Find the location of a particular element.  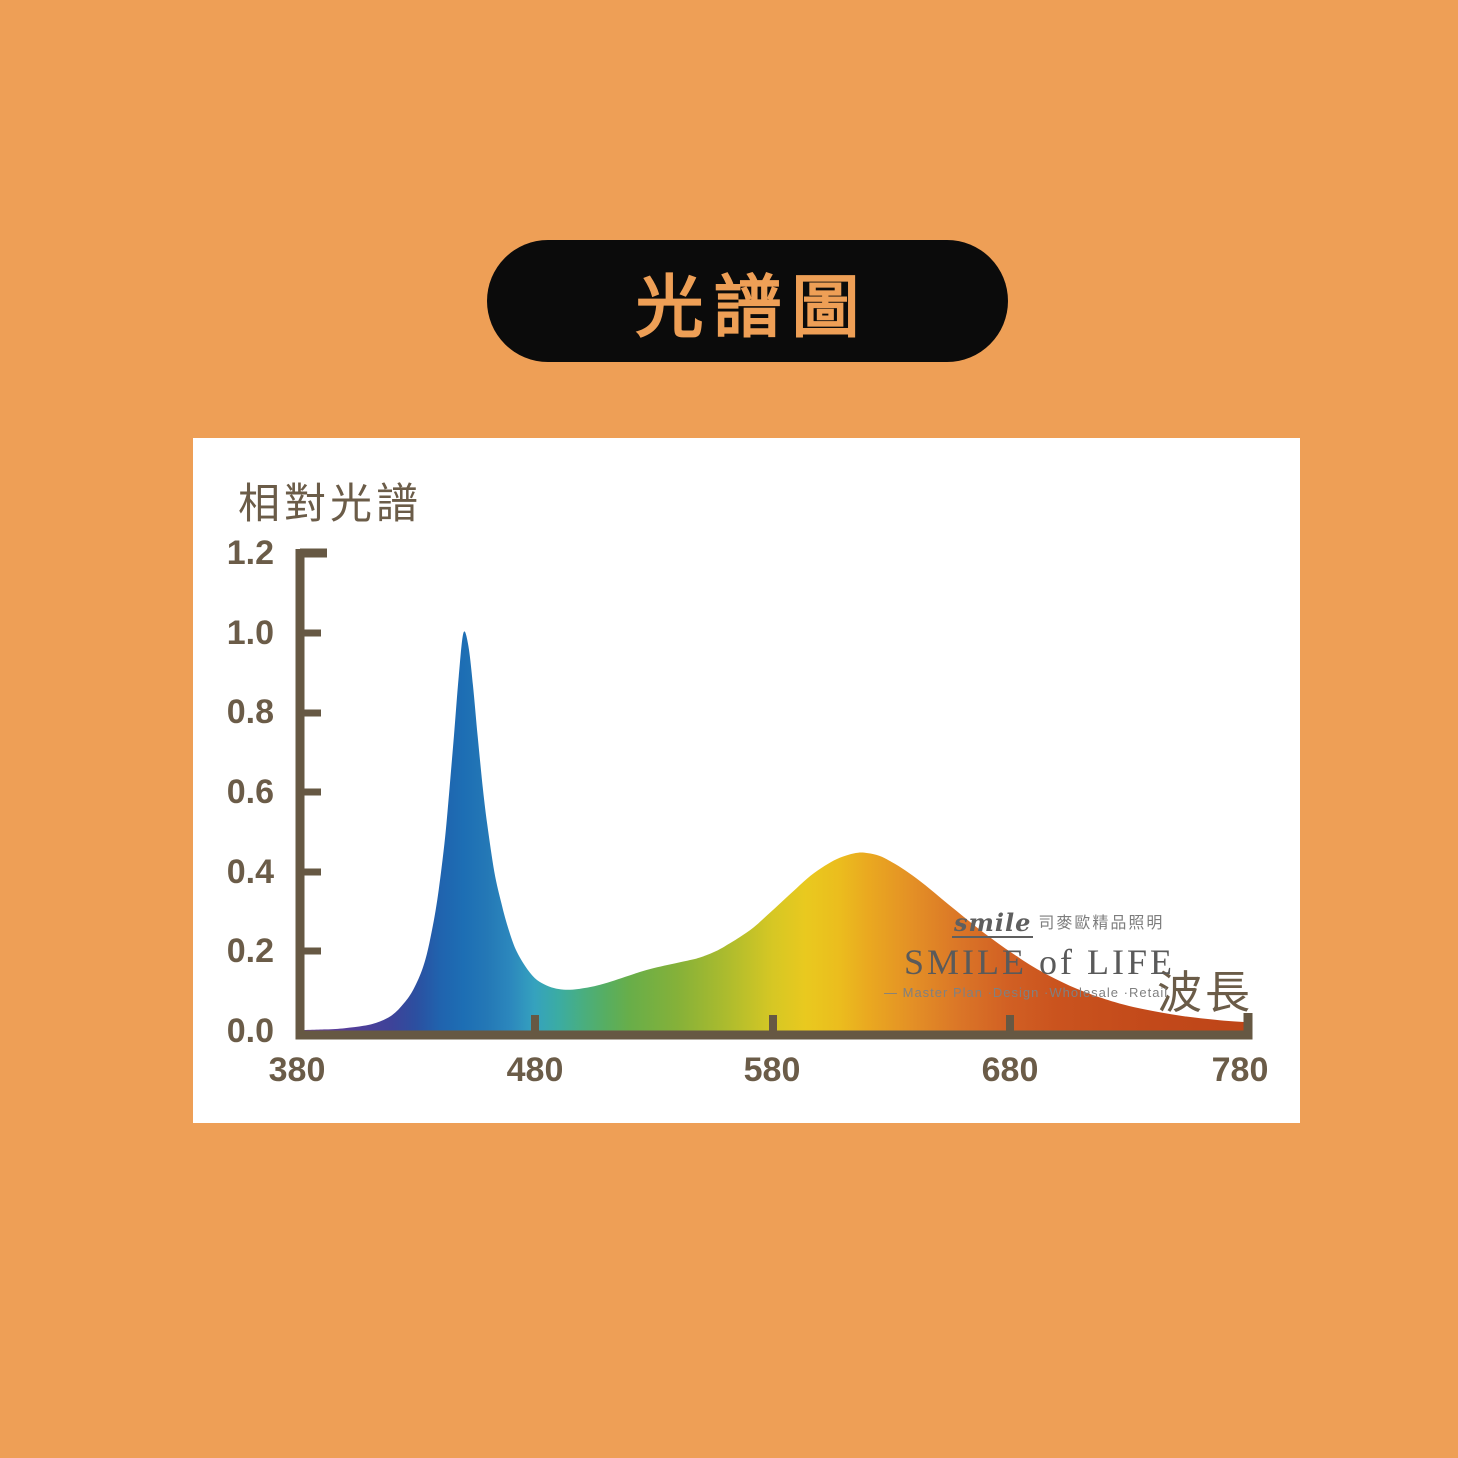

y-axis-title: 相對光譜 is located at coordinates (330, 503).